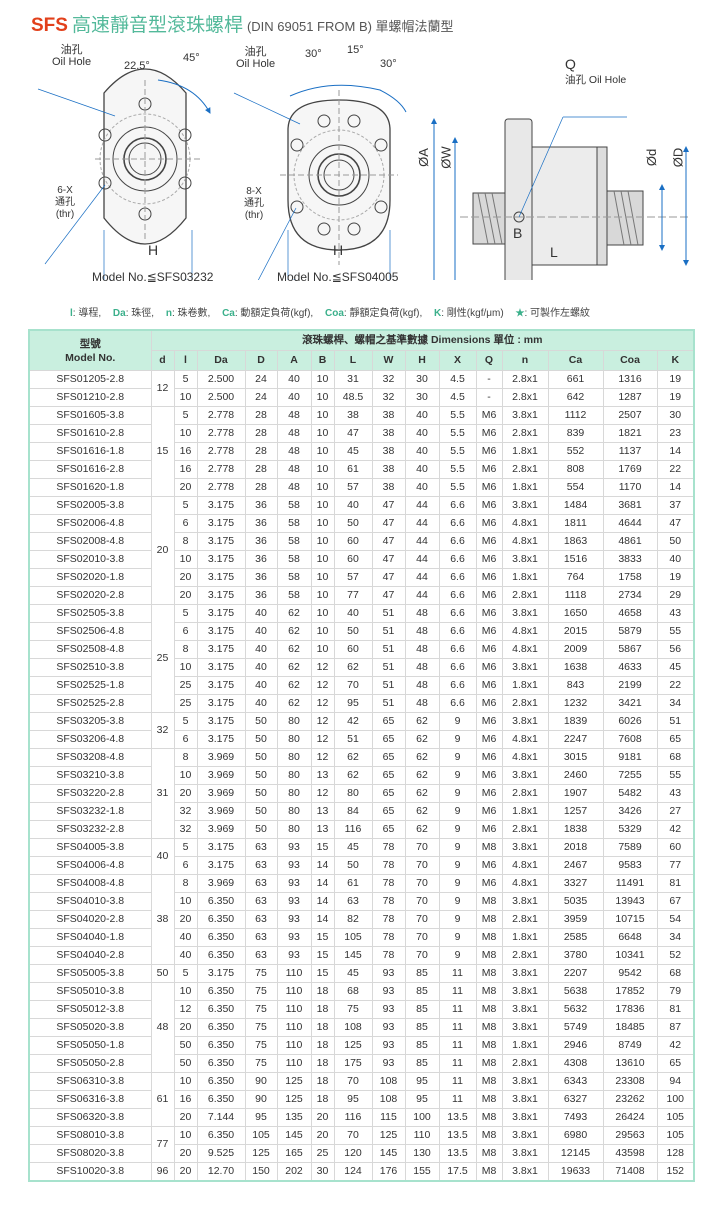  What do you see at coordinates (322, 919) in the screenshot?
I see `cell-b: 14` at bounding box center [322, 919].